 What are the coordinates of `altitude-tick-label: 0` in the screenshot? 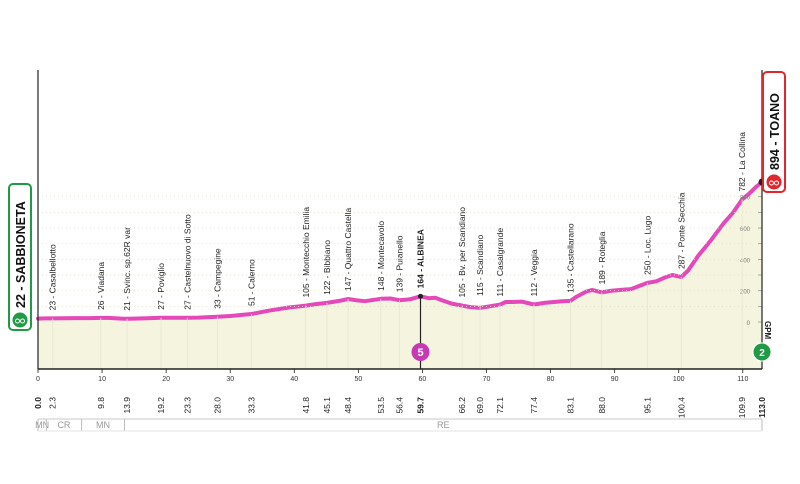 It's located at (749, 324).